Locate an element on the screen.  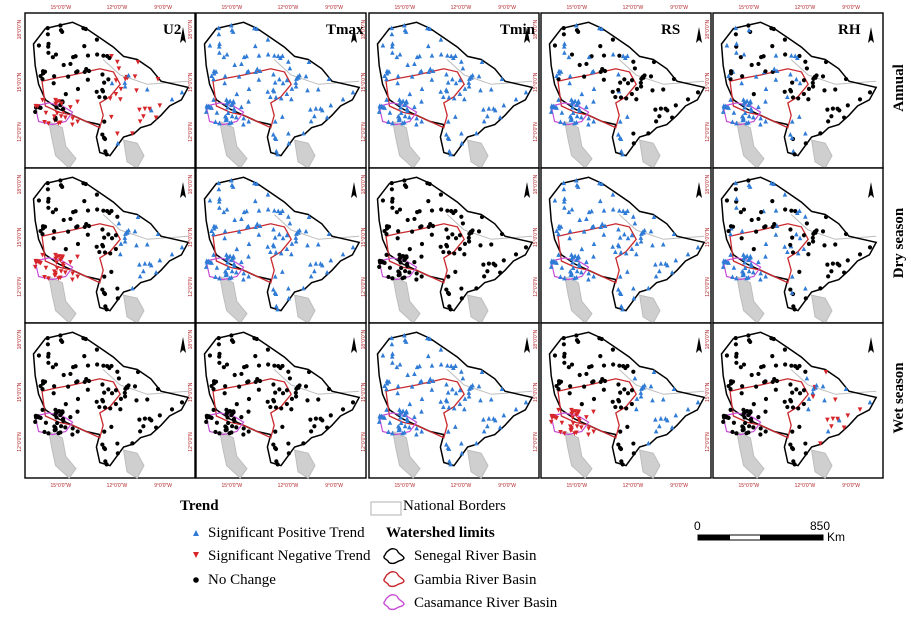
lat-tick-label: 12°0'0"N is located at coordinates (191, 287).